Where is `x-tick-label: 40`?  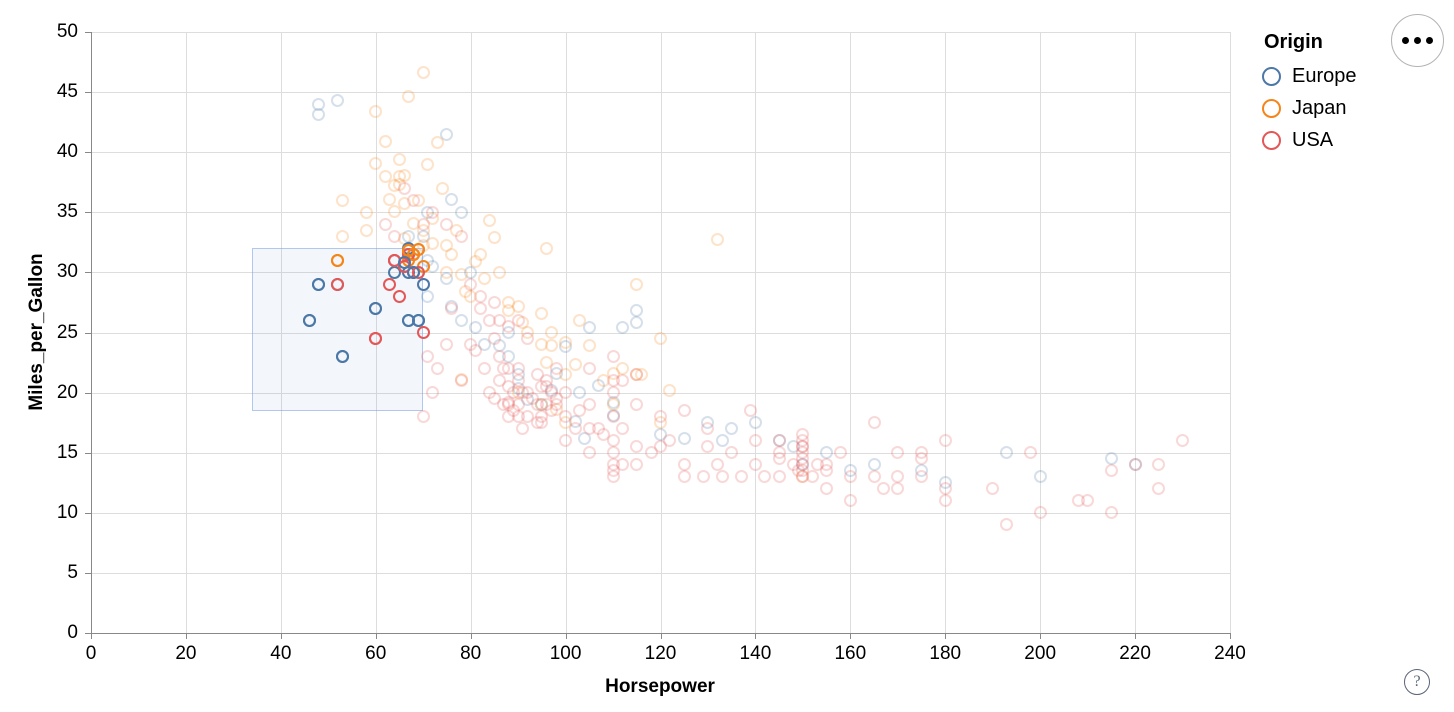
x-tick-label: 40 is located at coordinates (281, 653).